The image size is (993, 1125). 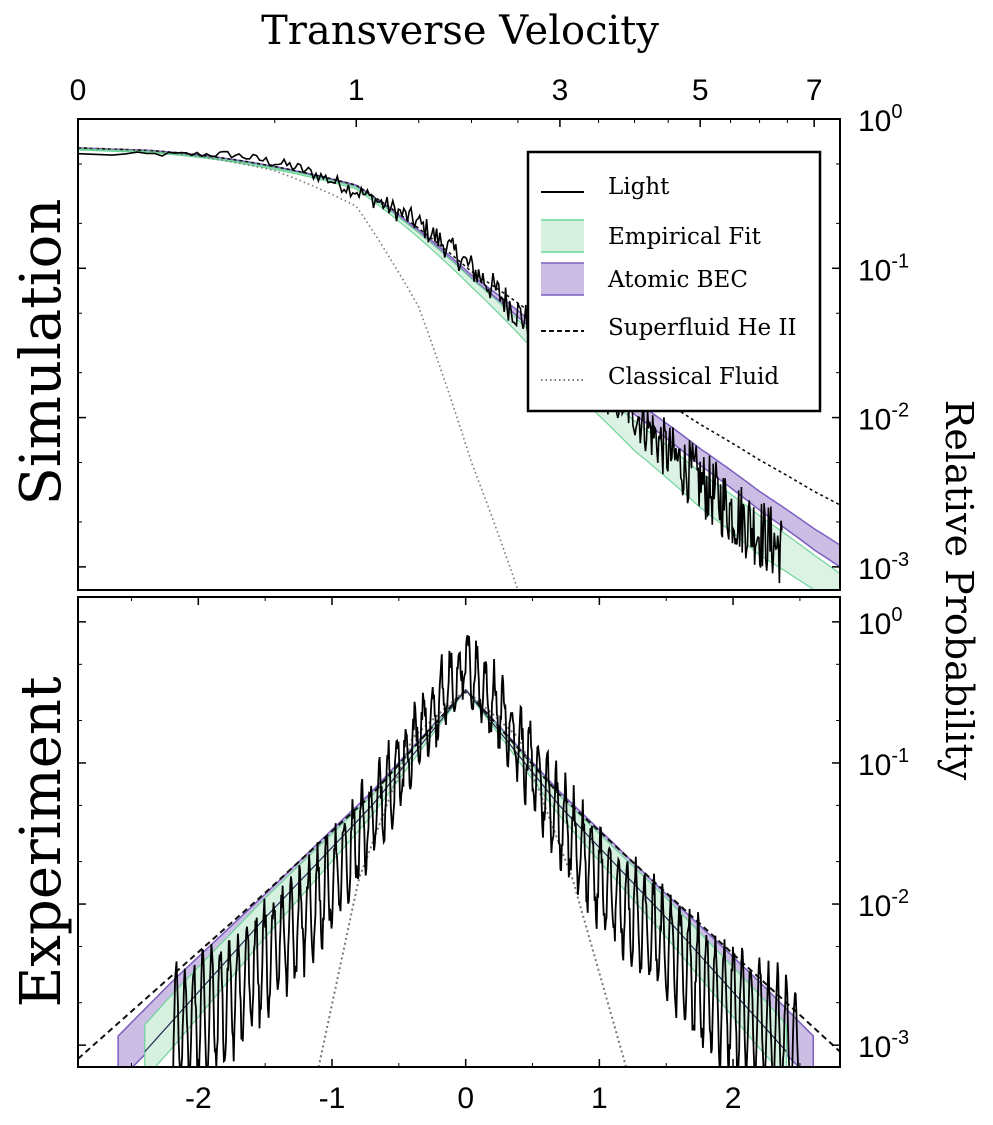 I want to click on exp-y-tick-label: 10⁰, so click(x=880, y=622).